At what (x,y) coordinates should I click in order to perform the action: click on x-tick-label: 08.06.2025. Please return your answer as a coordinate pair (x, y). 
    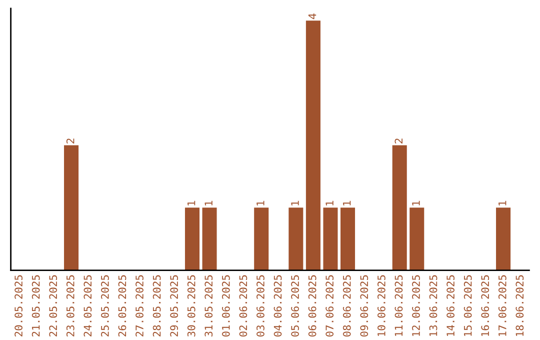
    Looking at the image, I should click on (346, 305).